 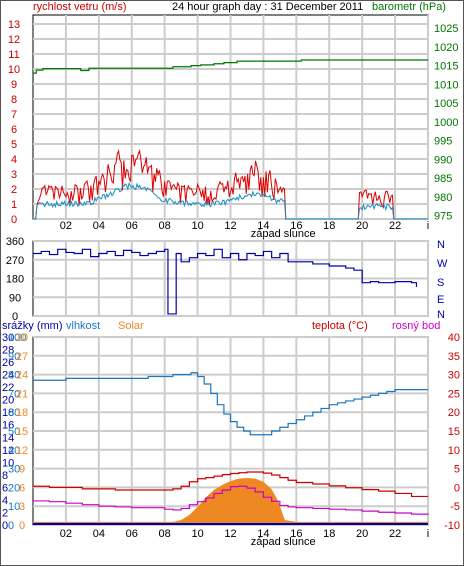 I want to click on direction-tick-label: 0, so click(x=15, y=317).